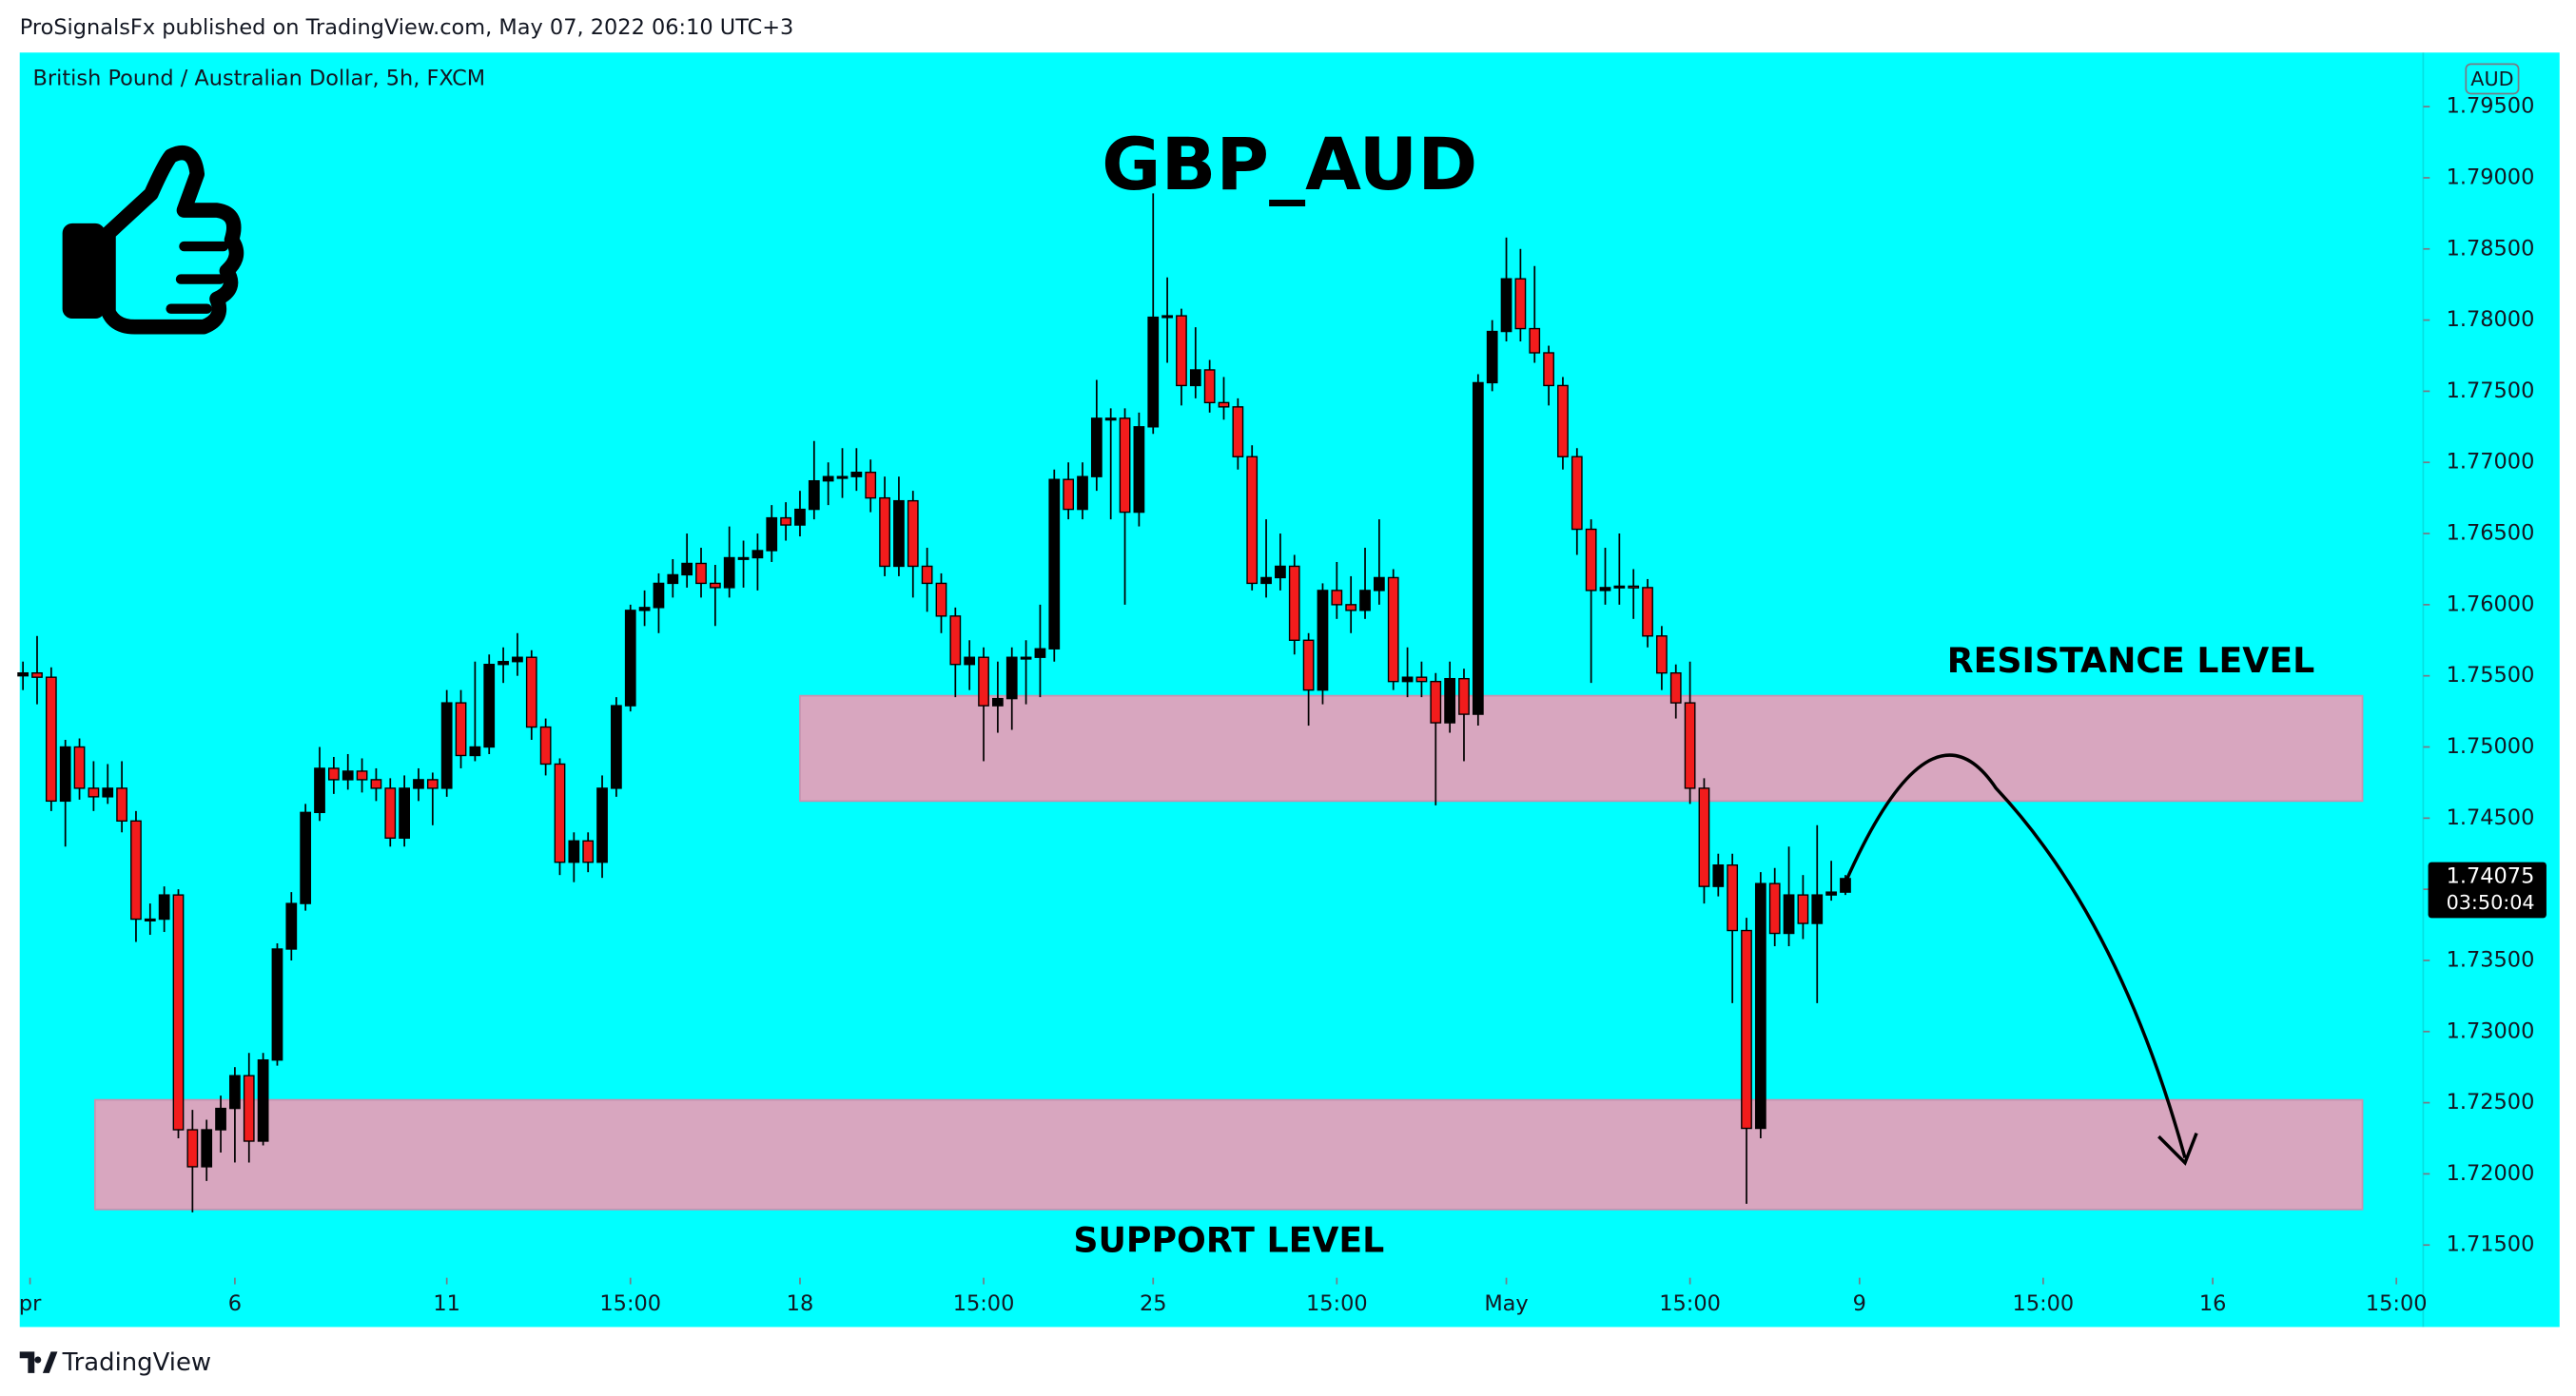  I want to click on y-tick-label: 1.72500, so click(2491, 1102).